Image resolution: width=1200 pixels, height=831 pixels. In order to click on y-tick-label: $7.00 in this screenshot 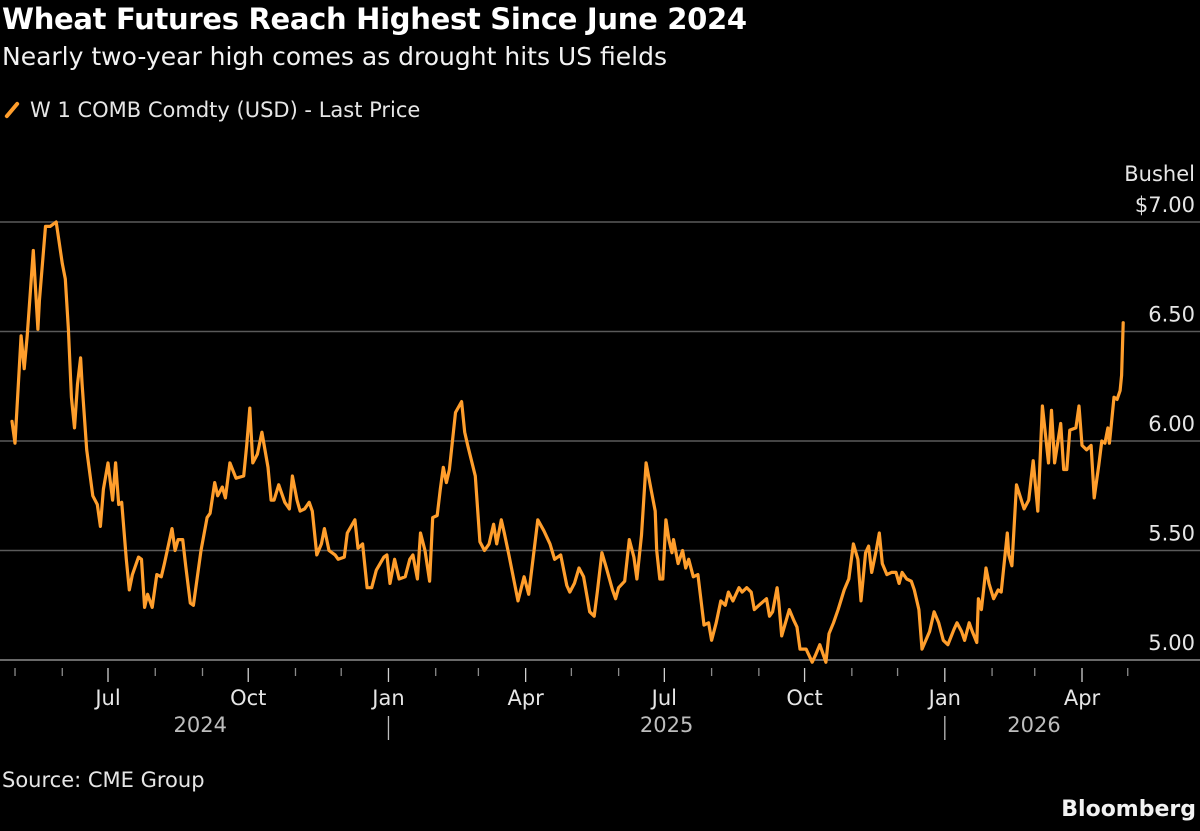, I will do `click(1165, 205)`.